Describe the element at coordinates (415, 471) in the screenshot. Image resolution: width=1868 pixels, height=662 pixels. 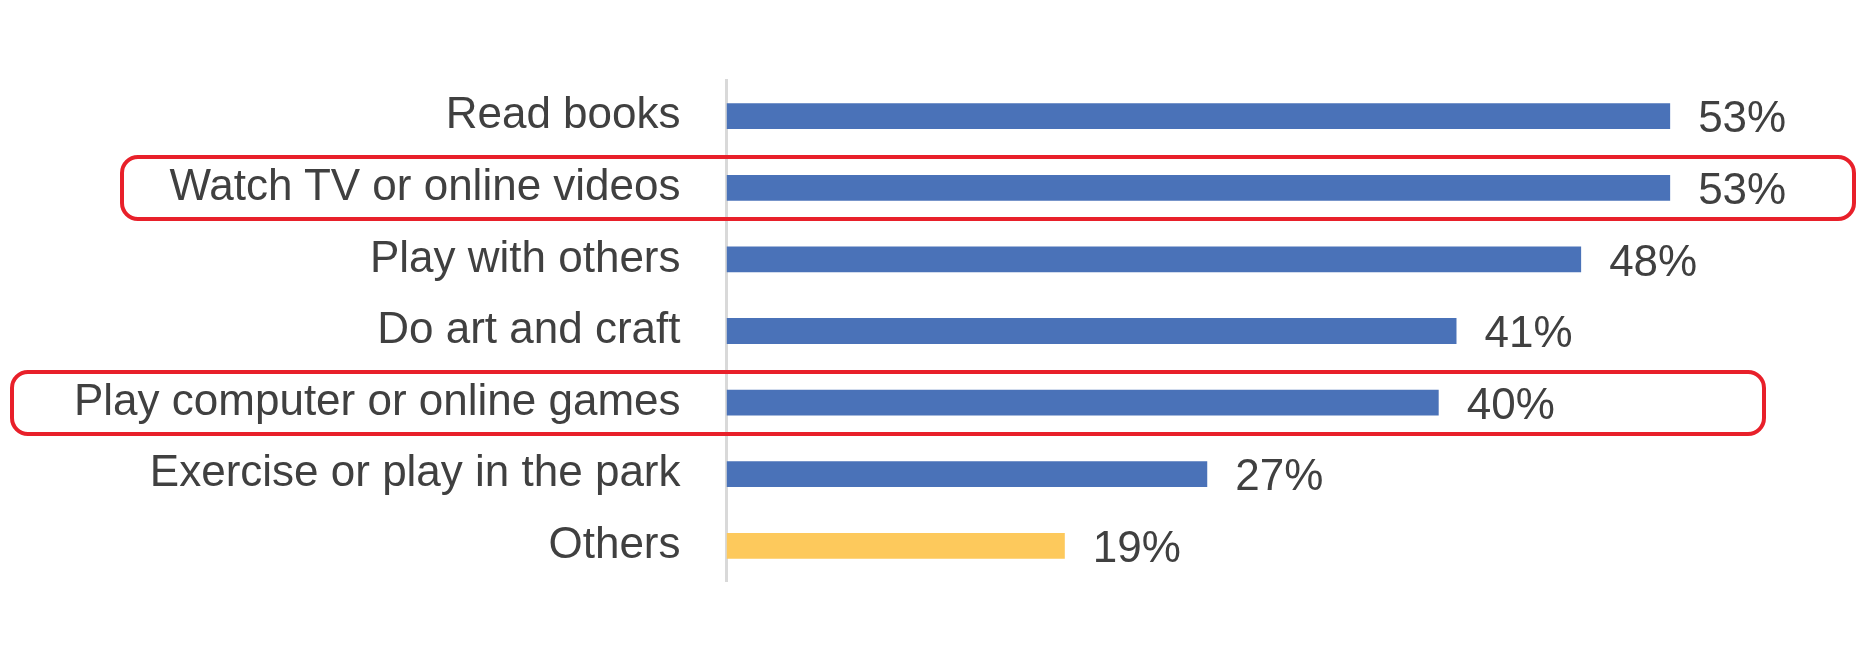
I see `y-tick-label: Exercise or play in the park` at that location.